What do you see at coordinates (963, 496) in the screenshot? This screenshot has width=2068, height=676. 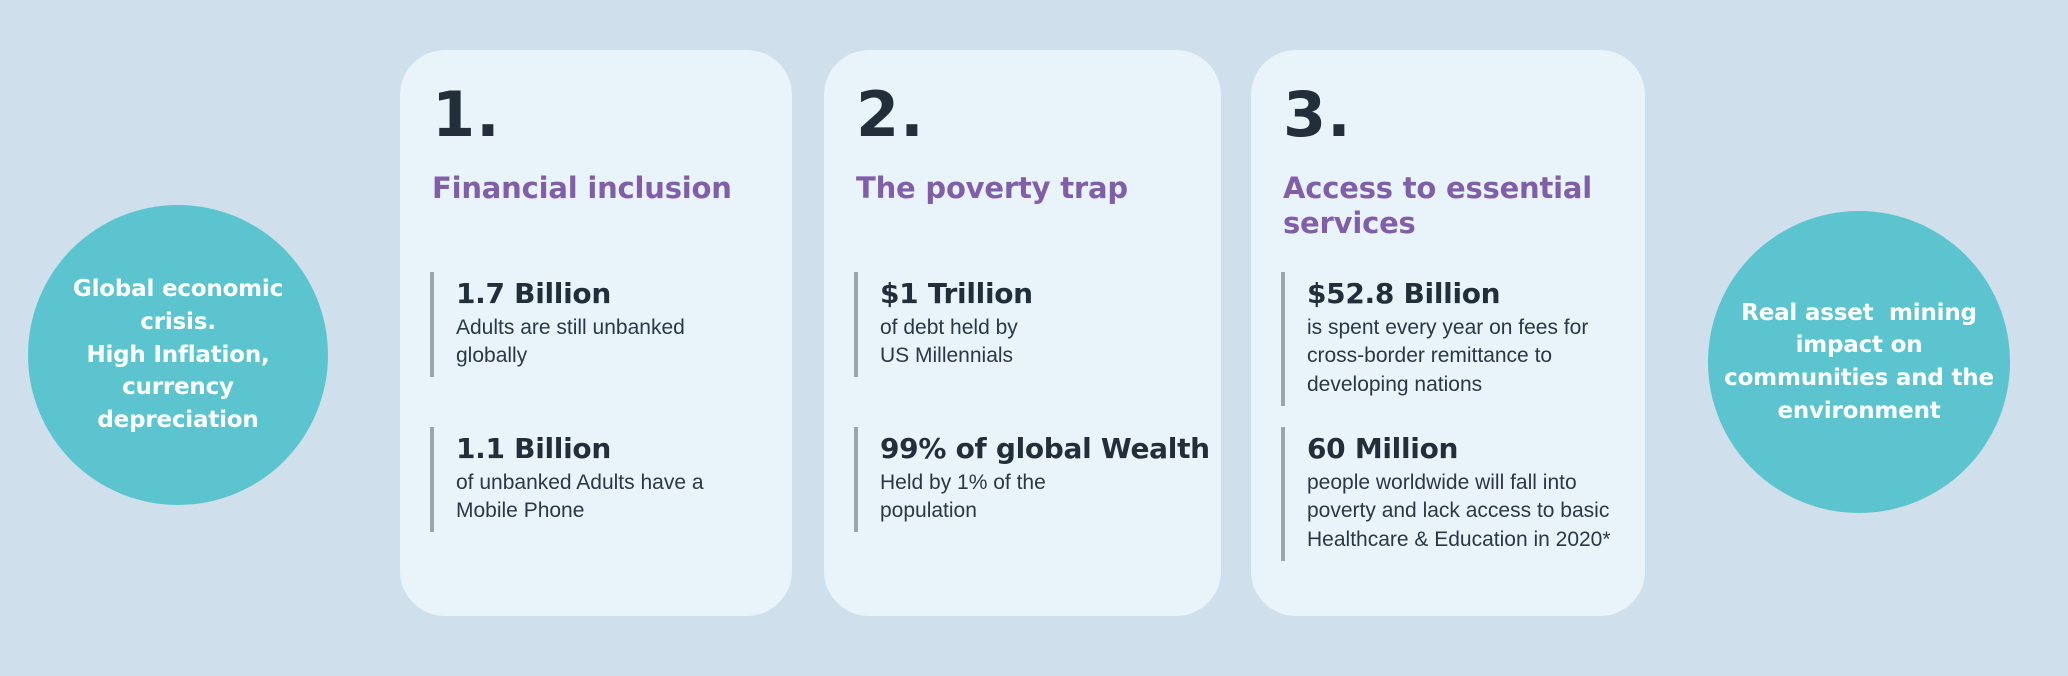 I see `stat-description: Held by 1% of the population` at bounding box center [963, 496].